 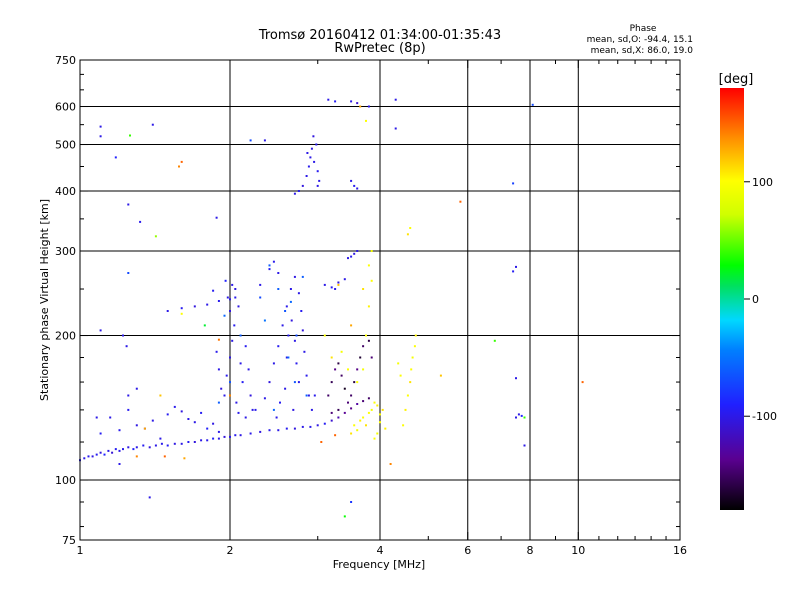 What do you see at coordinates (65, 107) in the screenshot?
I see `y-tick-label: 600` at bounding box center [65, 107].